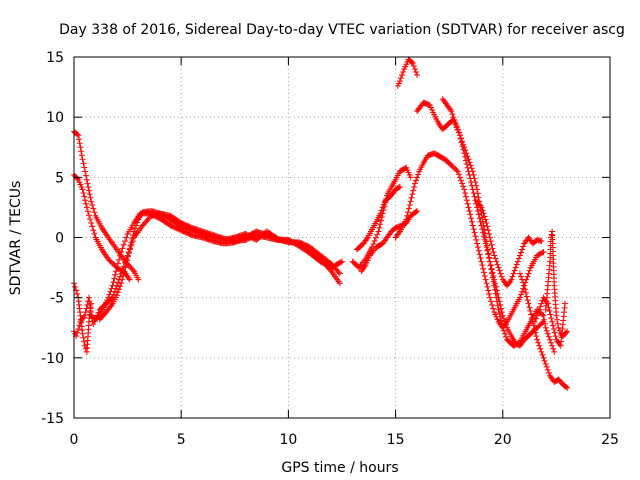 The width and height of the screenshot is (640, 480). I want to click on y-tick-label: -10, so click(52, 359).